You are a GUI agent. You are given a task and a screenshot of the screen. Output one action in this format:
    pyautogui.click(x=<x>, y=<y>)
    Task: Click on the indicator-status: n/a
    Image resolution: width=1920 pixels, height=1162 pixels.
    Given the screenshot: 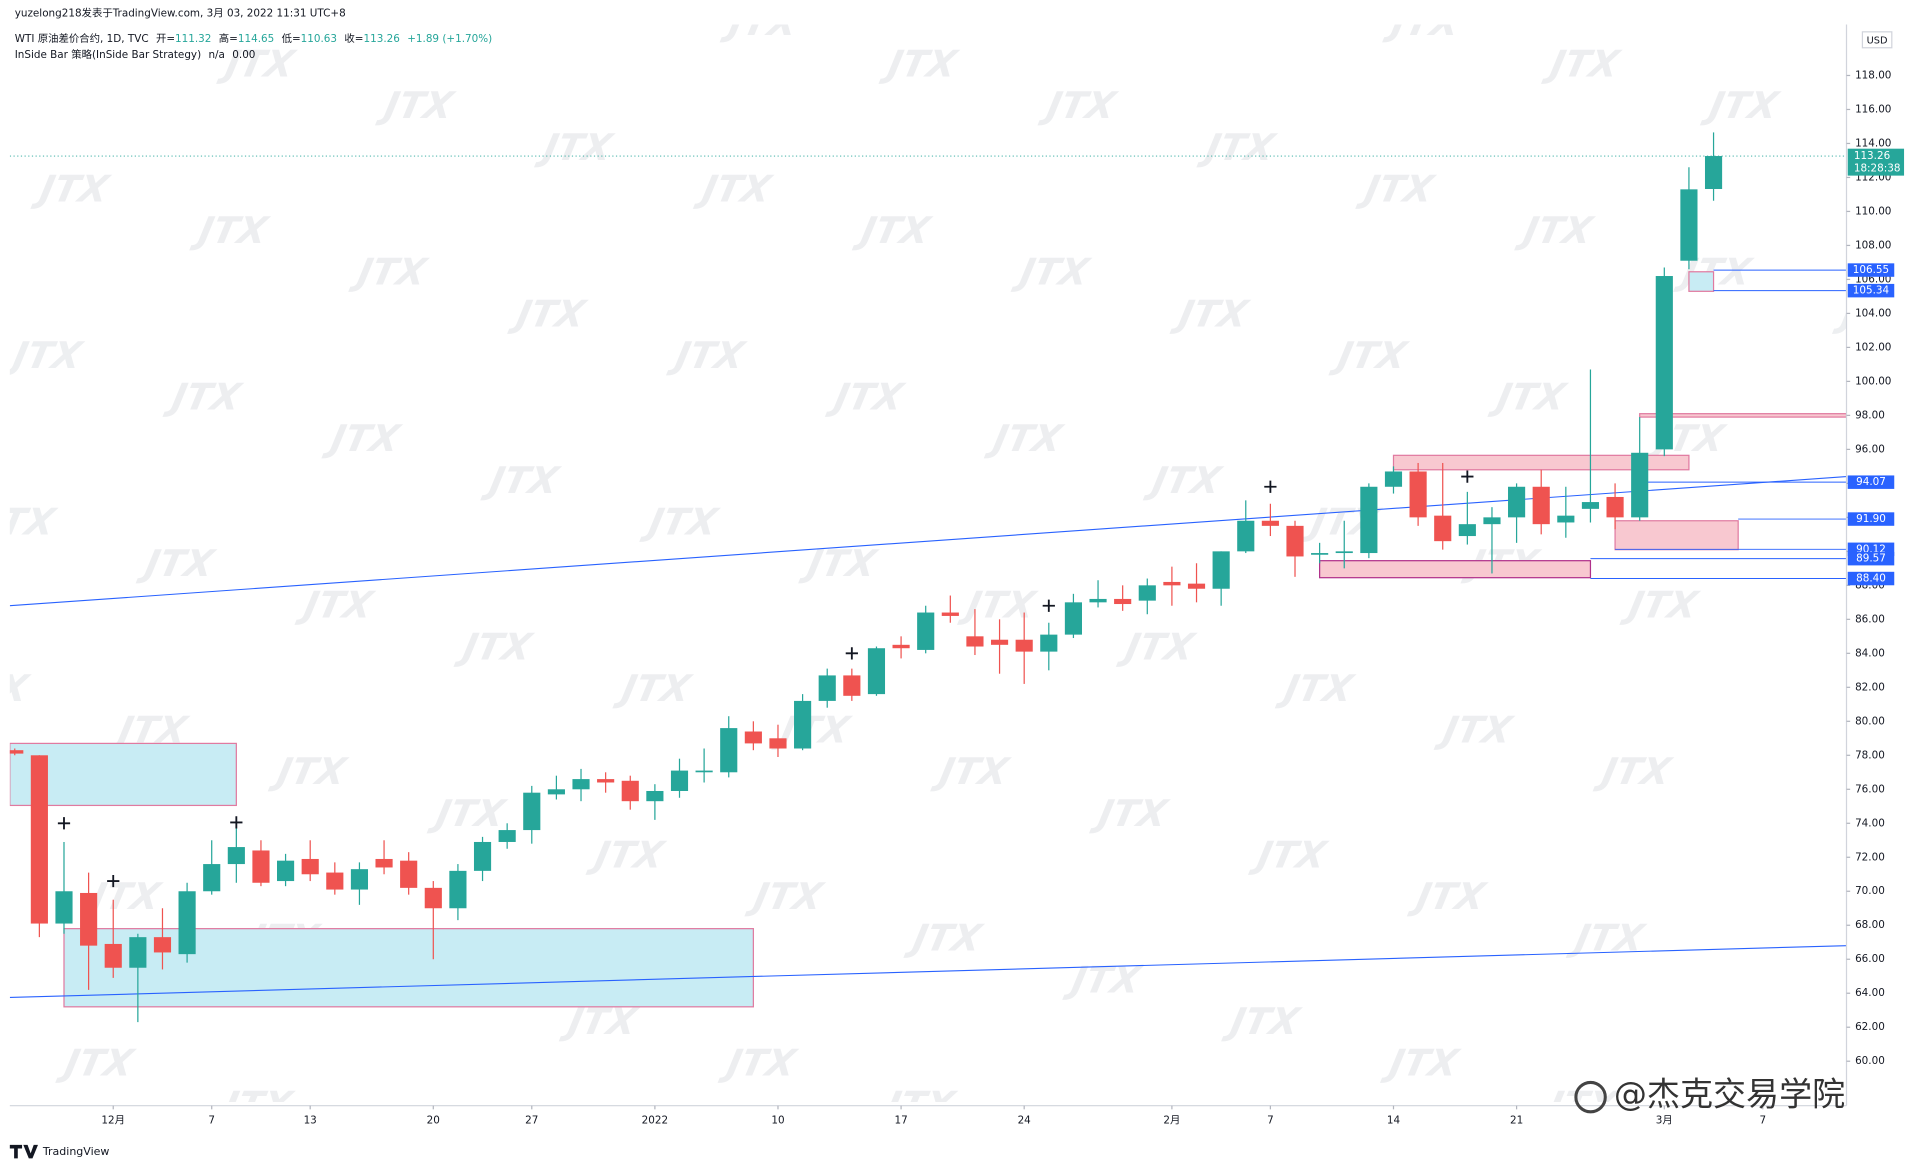 What is the action you would take?
    pyautogui.click(x=216, y=55)
    